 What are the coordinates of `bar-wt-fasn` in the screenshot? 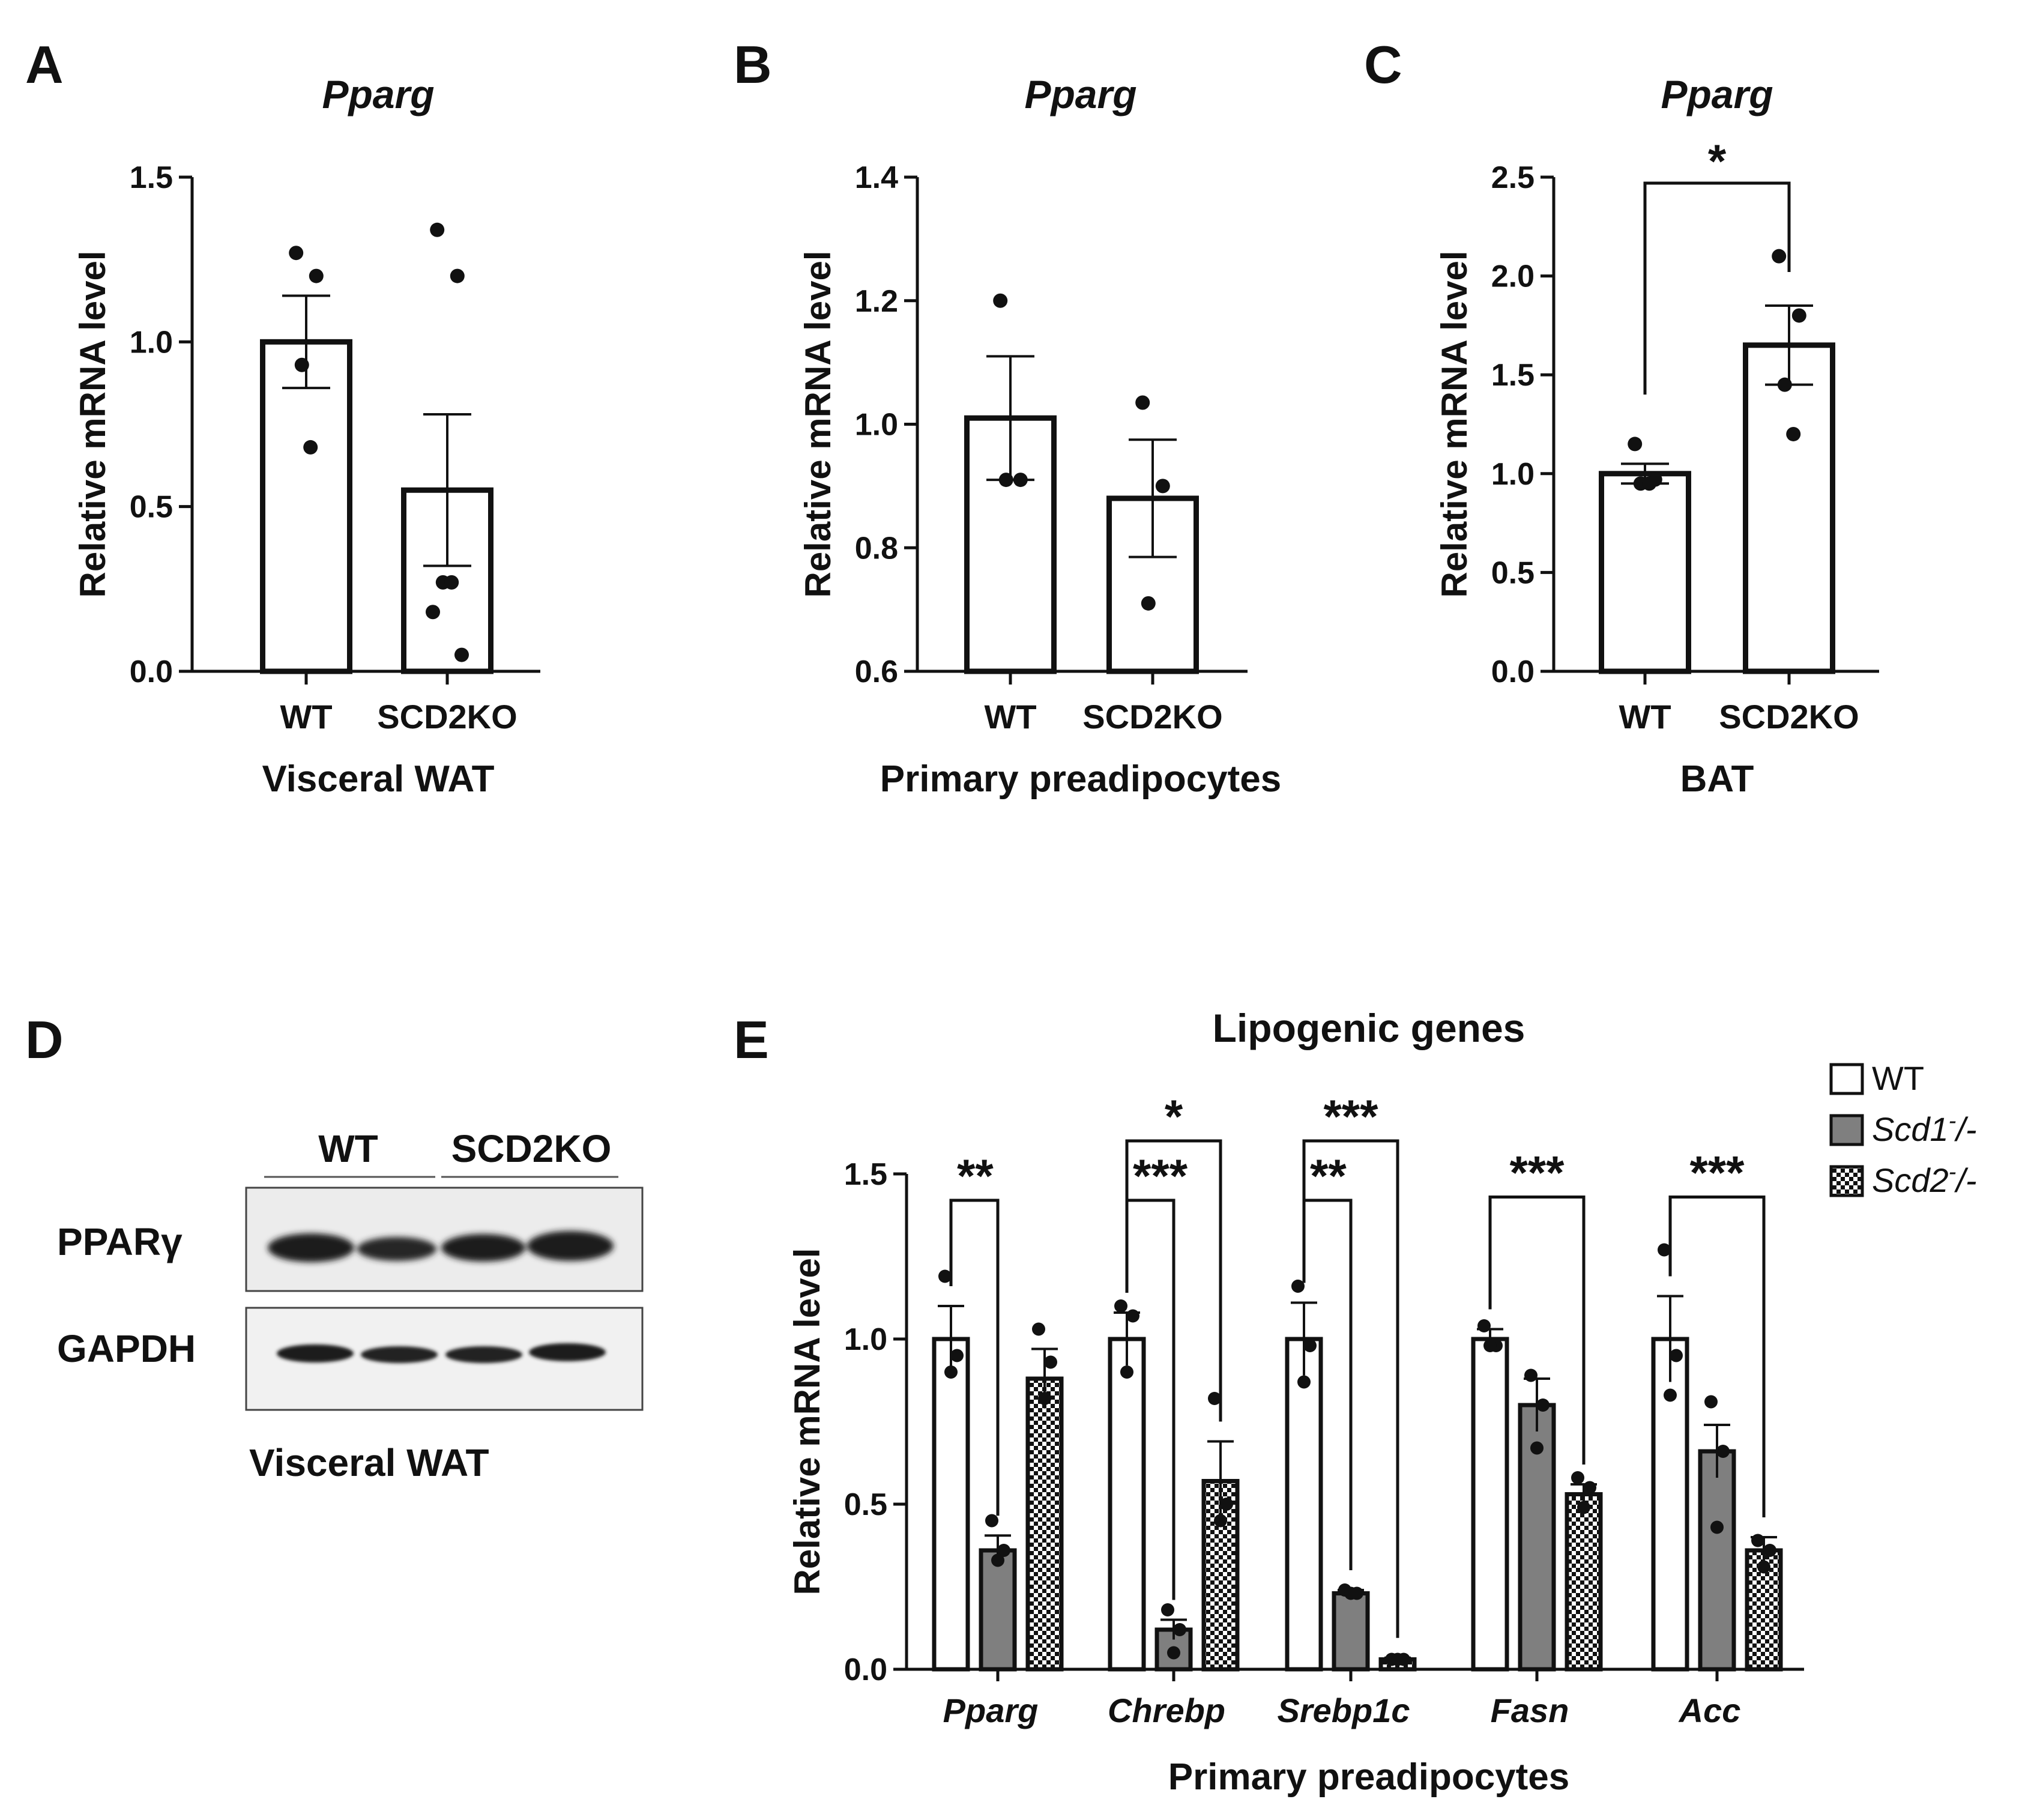 It's located at (1490, 1505).